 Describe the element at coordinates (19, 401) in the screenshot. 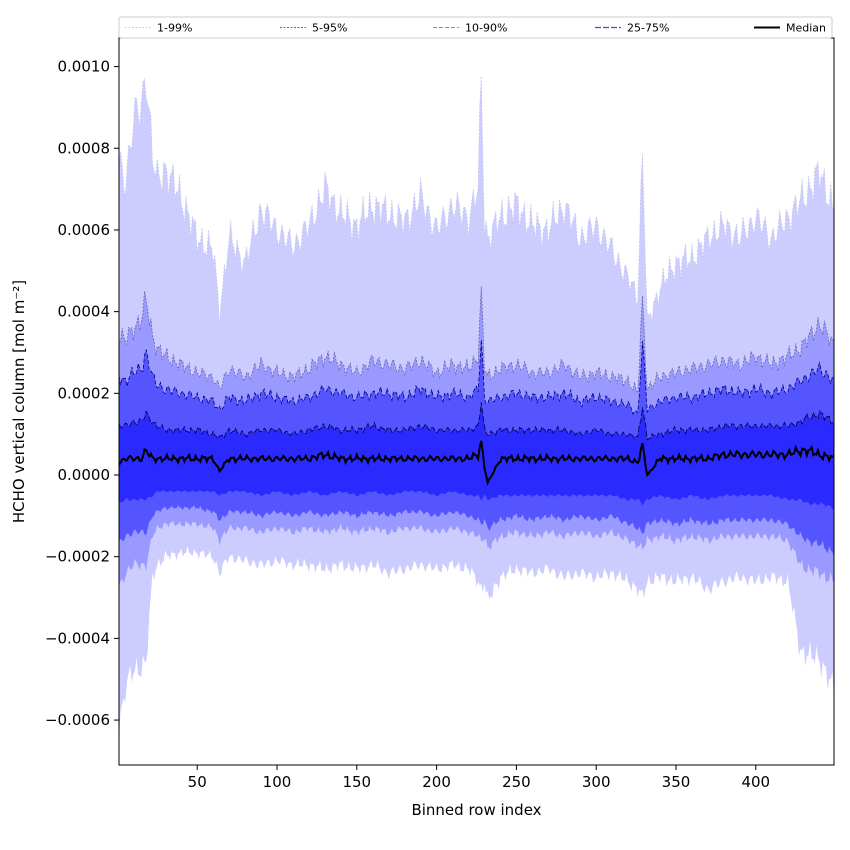

I see `y-axis-label: HCHO vertical column [mol m⁻²]` at that location.